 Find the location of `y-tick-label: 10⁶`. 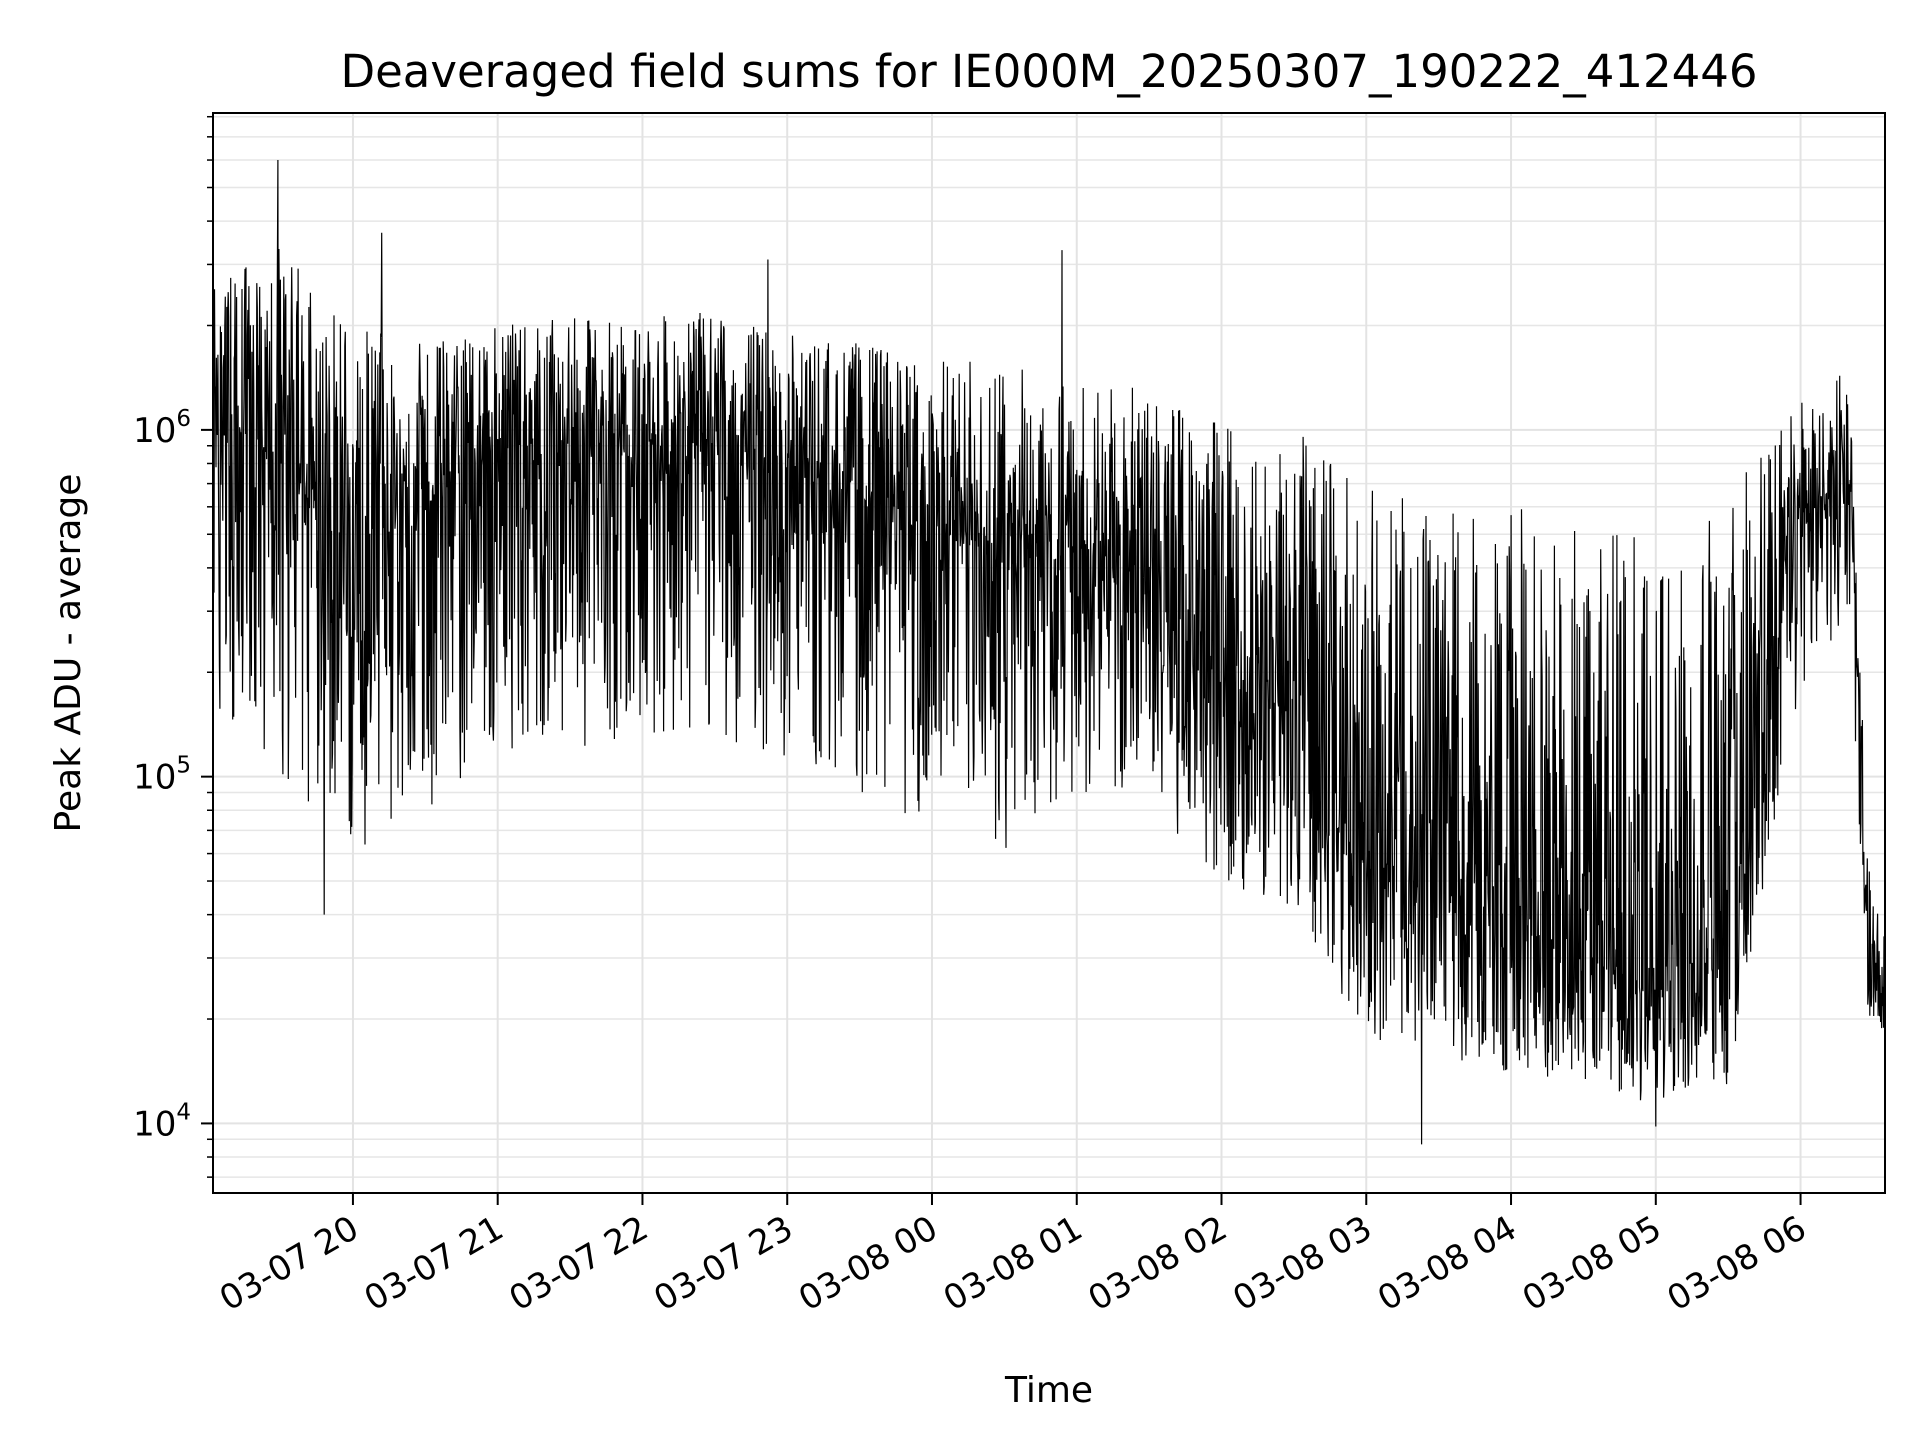

y-tick-label: 10⁶ is located at coordinates (162, 428).